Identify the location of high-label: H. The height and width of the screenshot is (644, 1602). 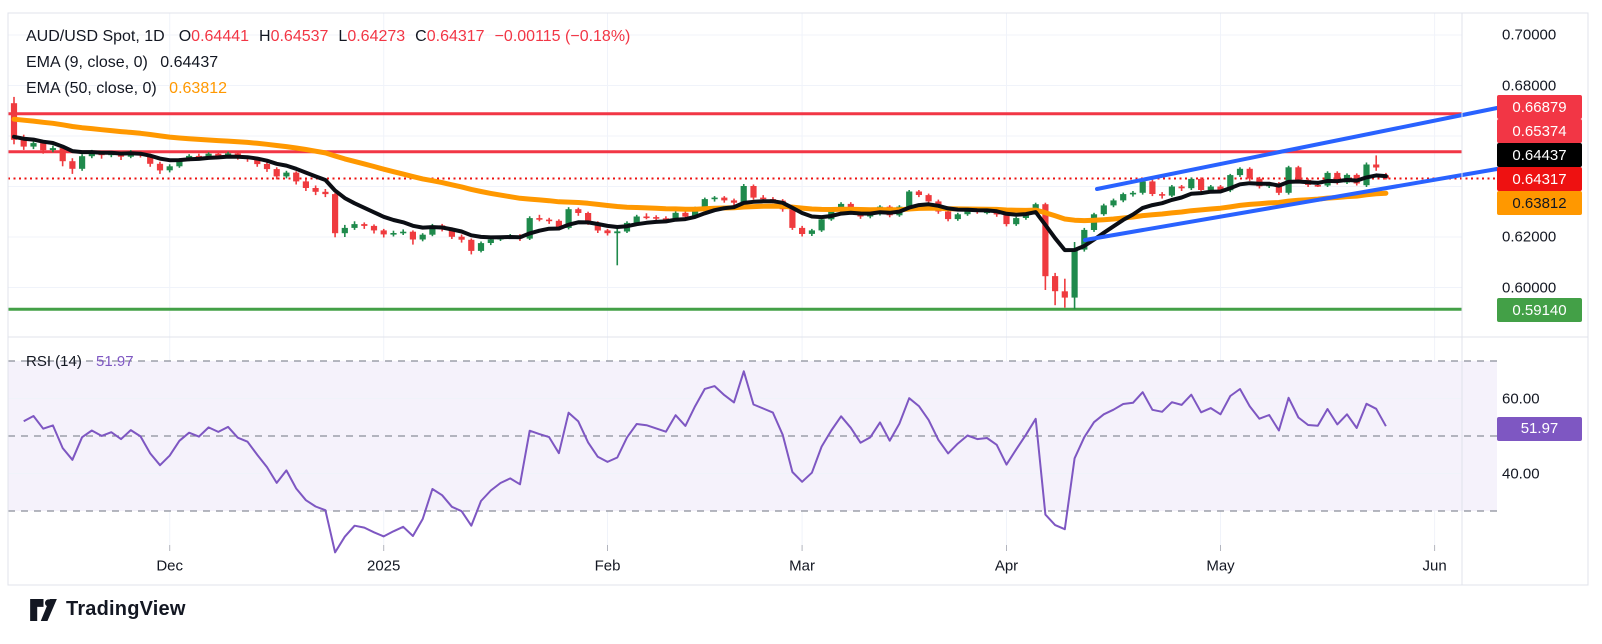
(265, 36).